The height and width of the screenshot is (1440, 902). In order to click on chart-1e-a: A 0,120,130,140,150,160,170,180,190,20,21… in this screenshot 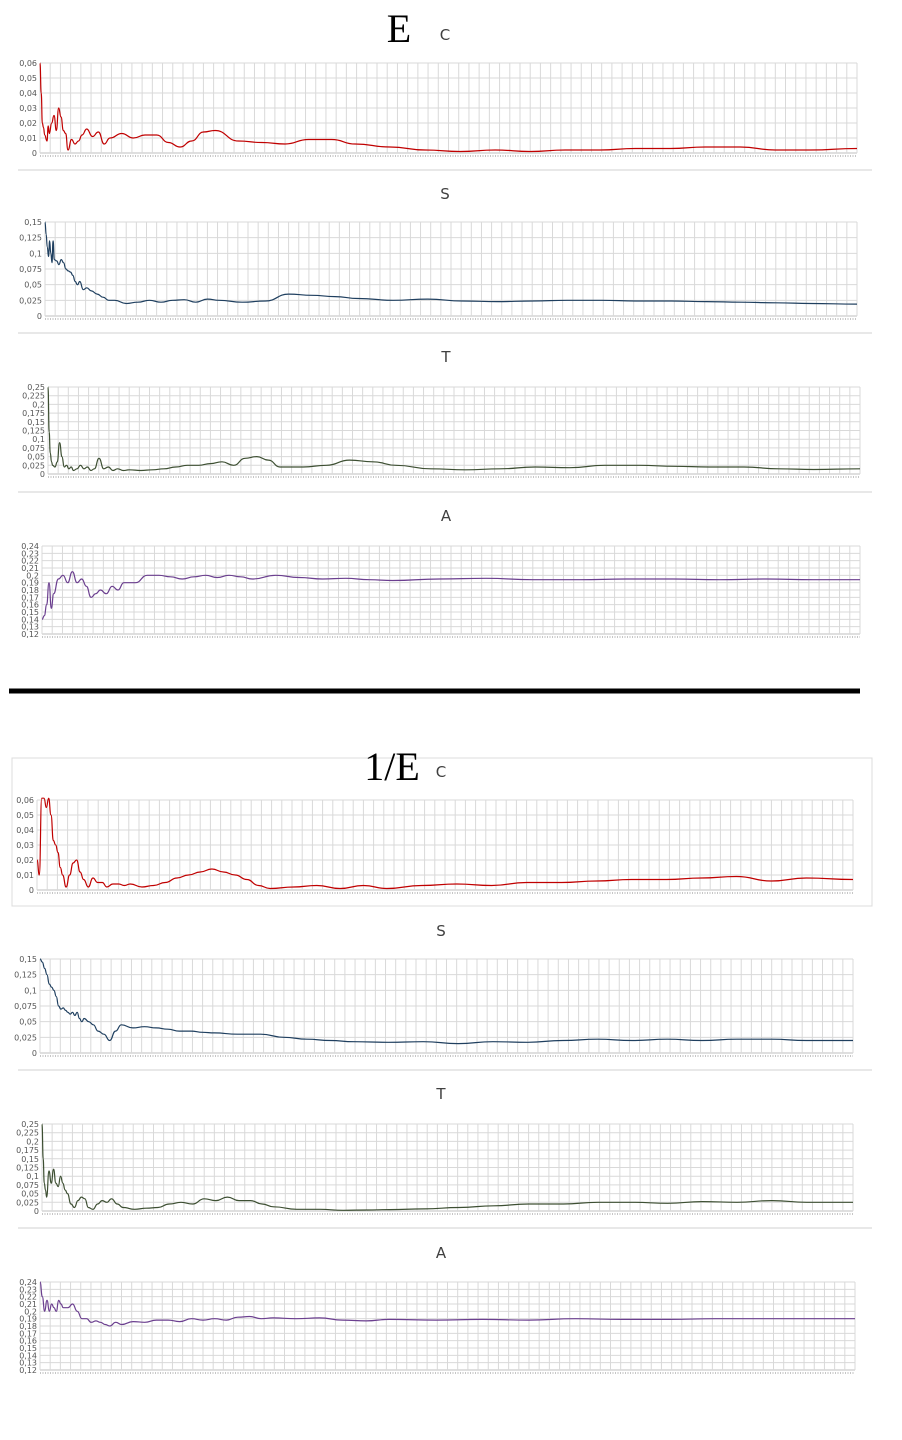, I will do `click(437, 1309)`.